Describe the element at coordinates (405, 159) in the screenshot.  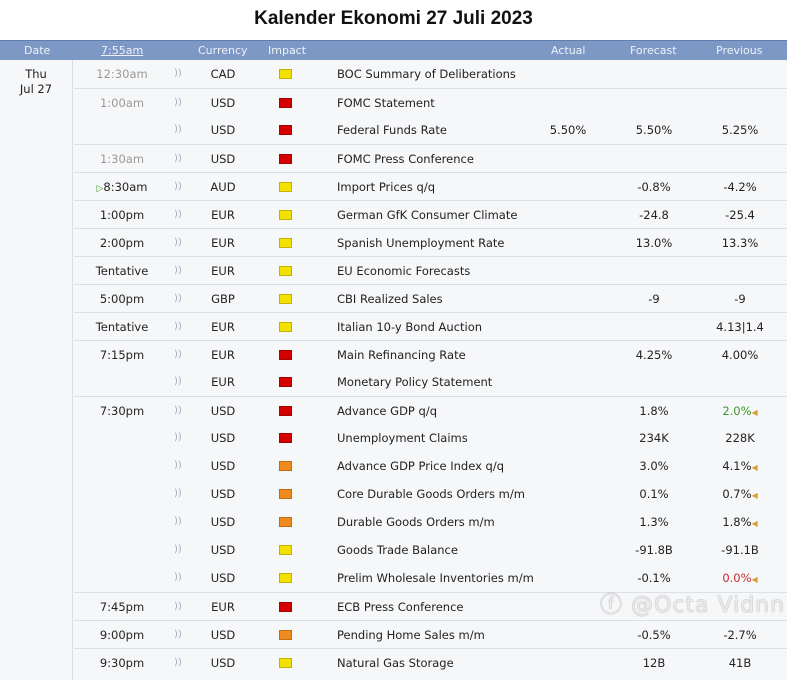
I see `event-title: FOMC Press Conference` at that location.